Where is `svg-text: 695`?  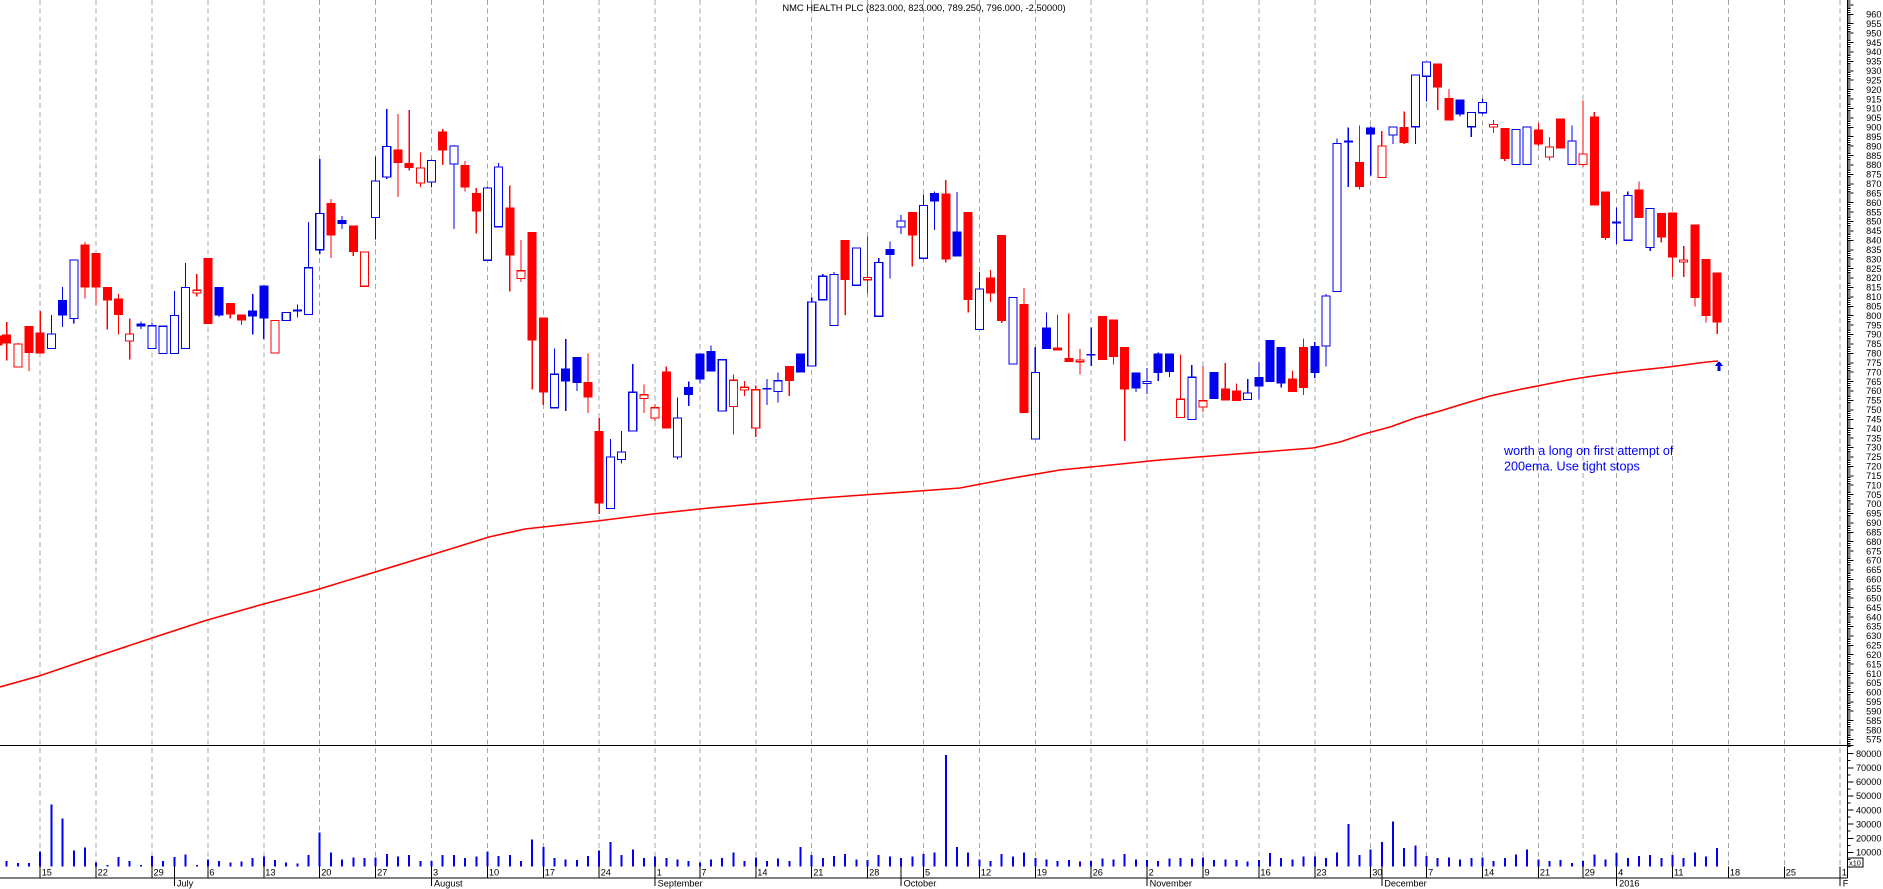
svg-text: 695 is located at coordinates (1873, 514).